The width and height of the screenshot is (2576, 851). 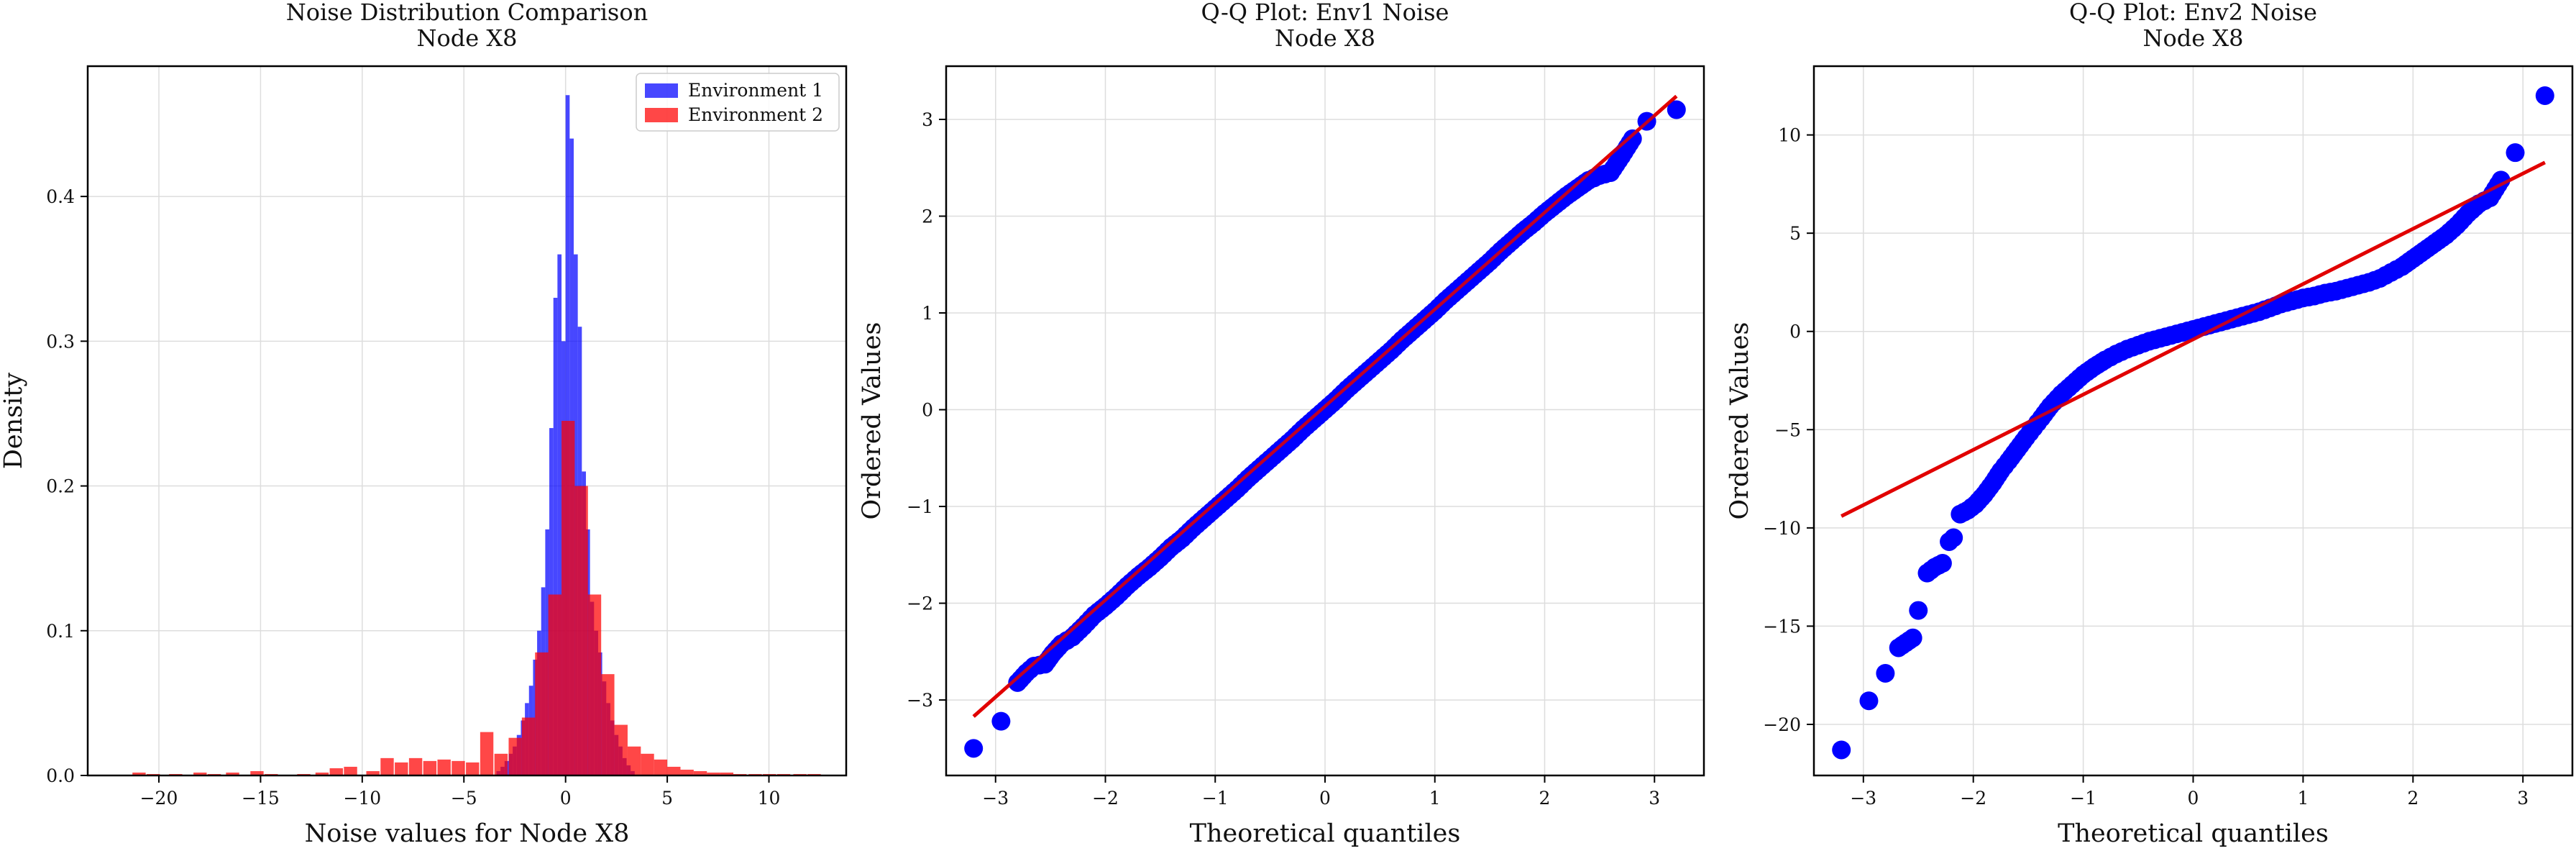 What do you see at coordinates (1782, 528) in the screenshot?
I see `y-tick-label: −10` at bounding box center [1782, 528].